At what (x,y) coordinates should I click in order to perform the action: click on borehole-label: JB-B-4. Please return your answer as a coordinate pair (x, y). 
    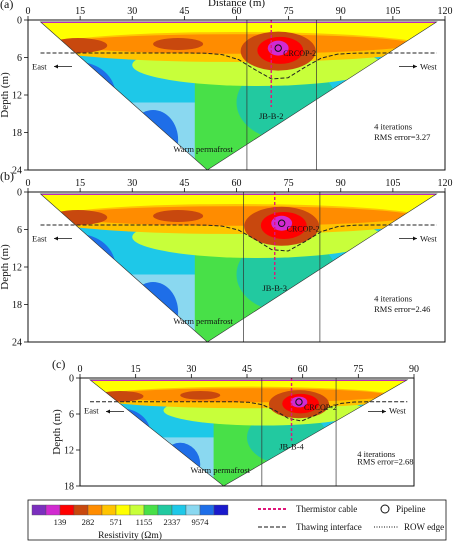
    Looking at the image, I should click on (291, 446).